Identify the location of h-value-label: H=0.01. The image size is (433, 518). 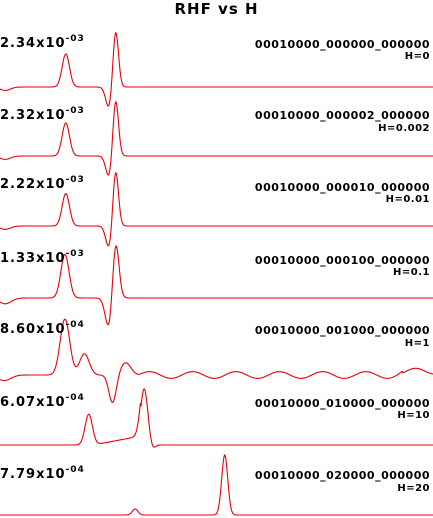
(408, 199).